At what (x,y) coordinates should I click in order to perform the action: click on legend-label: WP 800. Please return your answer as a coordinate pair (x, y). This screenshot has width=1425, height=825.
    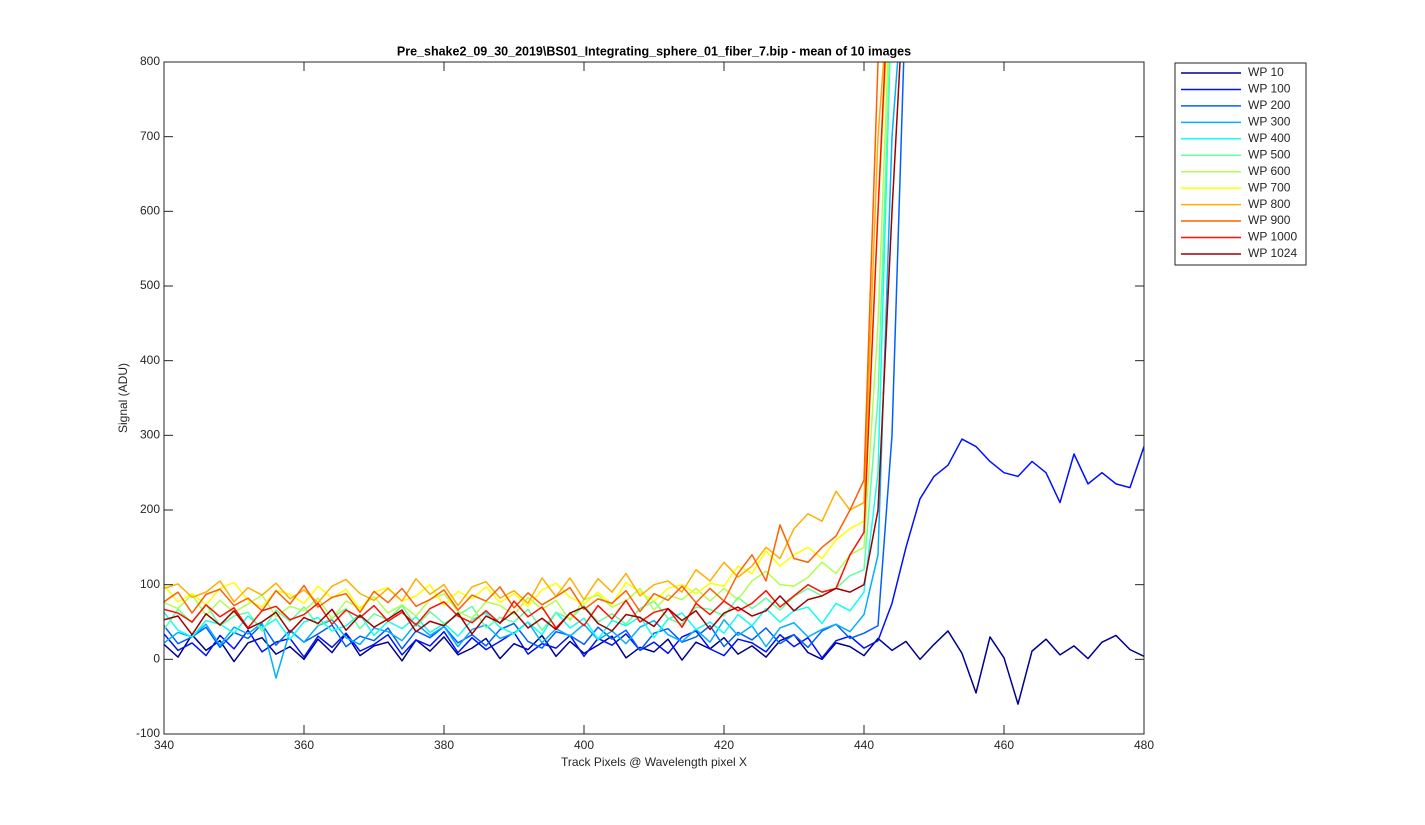
    Looking at the image, I should click on (1269, 204).